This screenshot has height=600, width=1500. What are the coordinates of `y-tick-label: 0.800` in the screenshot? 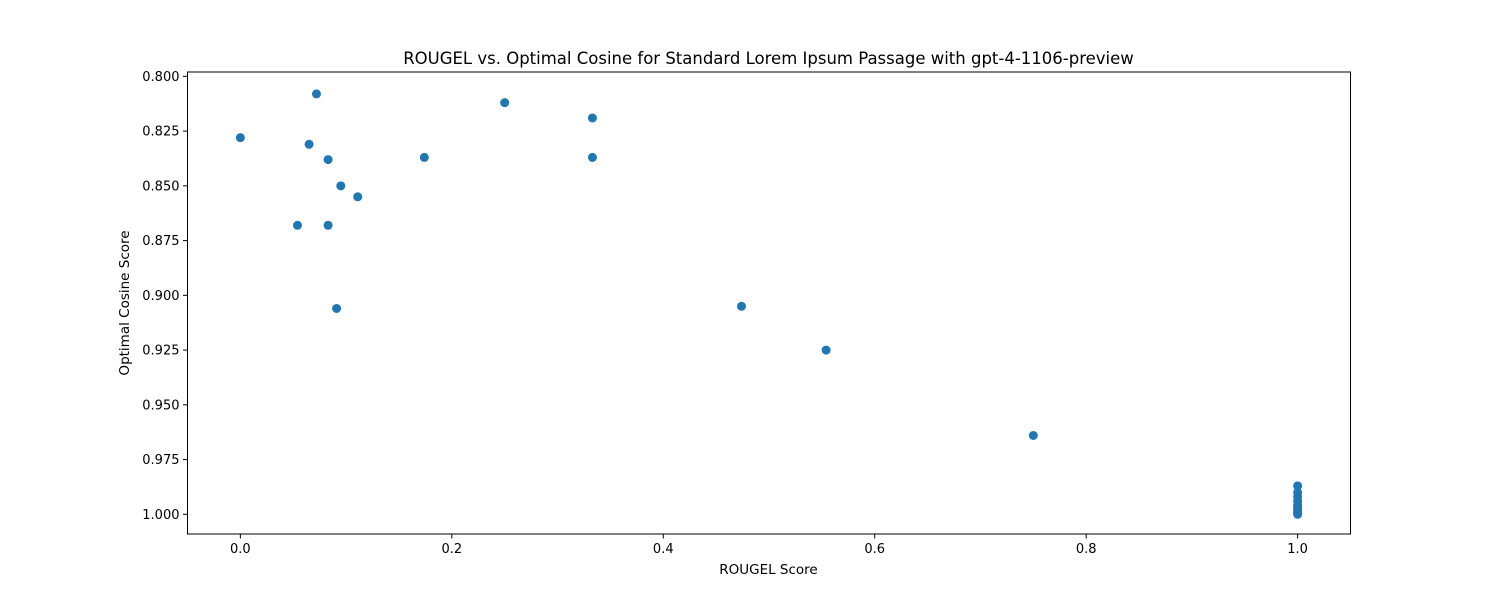 It's located at (160, 77).